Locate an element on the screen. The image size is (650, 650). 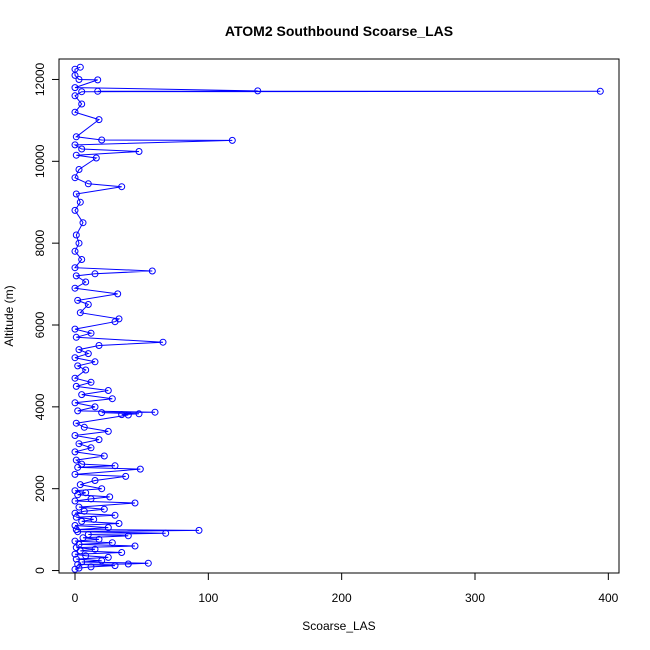
y-tick-label: 2000 is located at coordinates (40, 488).